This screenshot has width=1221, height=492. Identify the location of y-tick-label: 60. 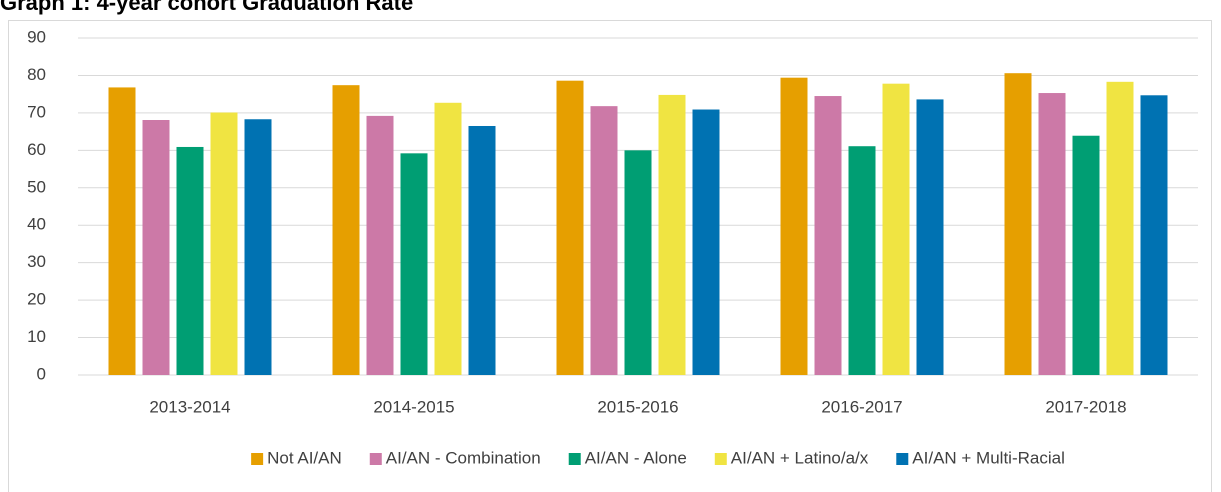
(36, 149).